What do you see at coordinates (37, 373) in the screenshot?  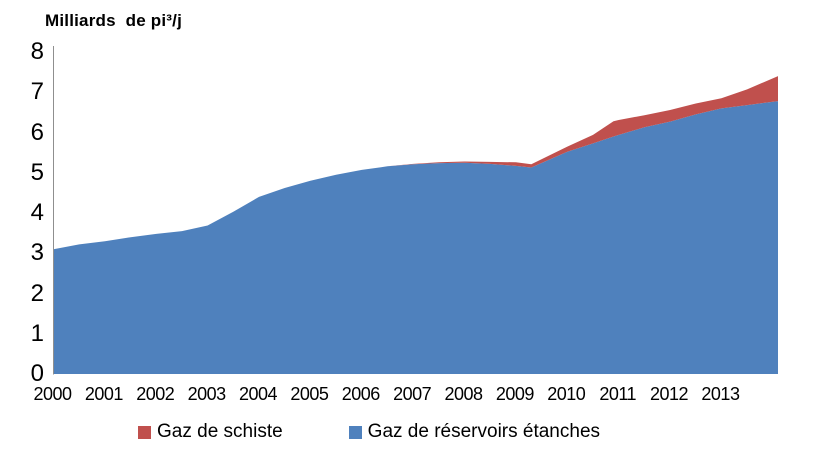 I see `y-tick-label-0: 0` at bounding box center [37, 373].